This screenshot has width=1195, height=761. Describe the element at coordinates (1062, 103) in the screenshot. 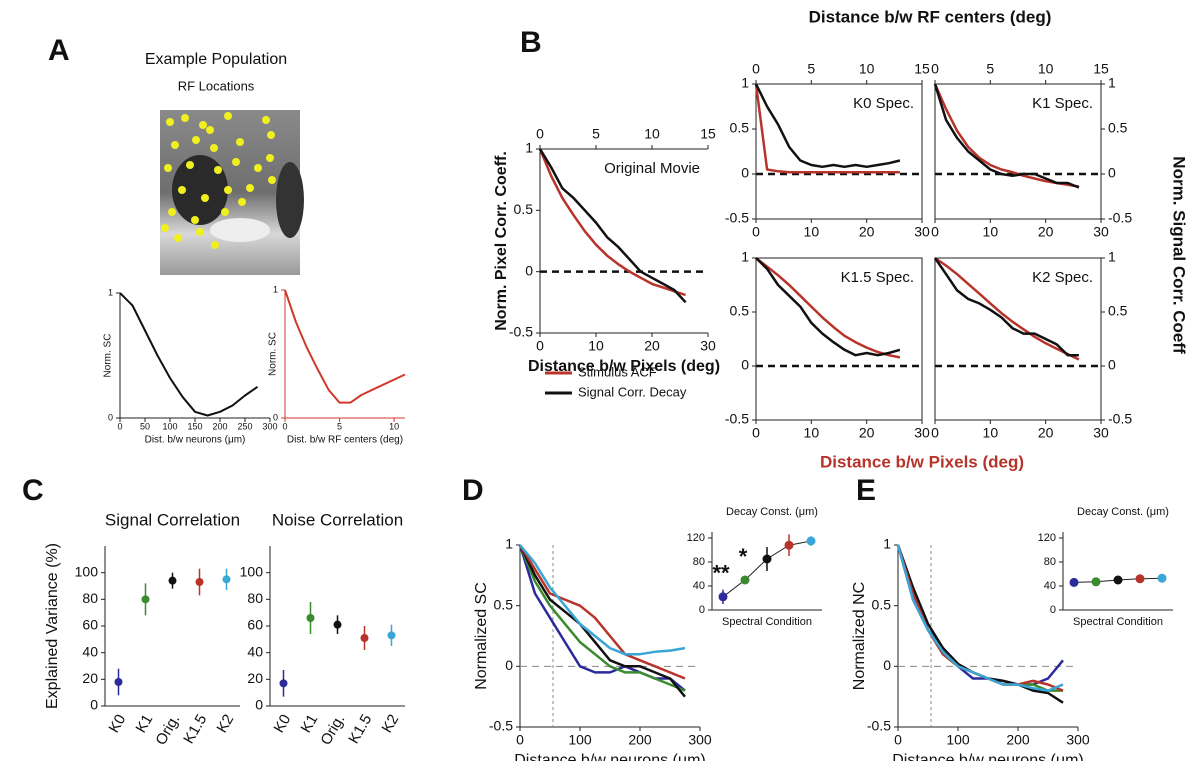

I see `chart-title: K1 Spec.` at that location.